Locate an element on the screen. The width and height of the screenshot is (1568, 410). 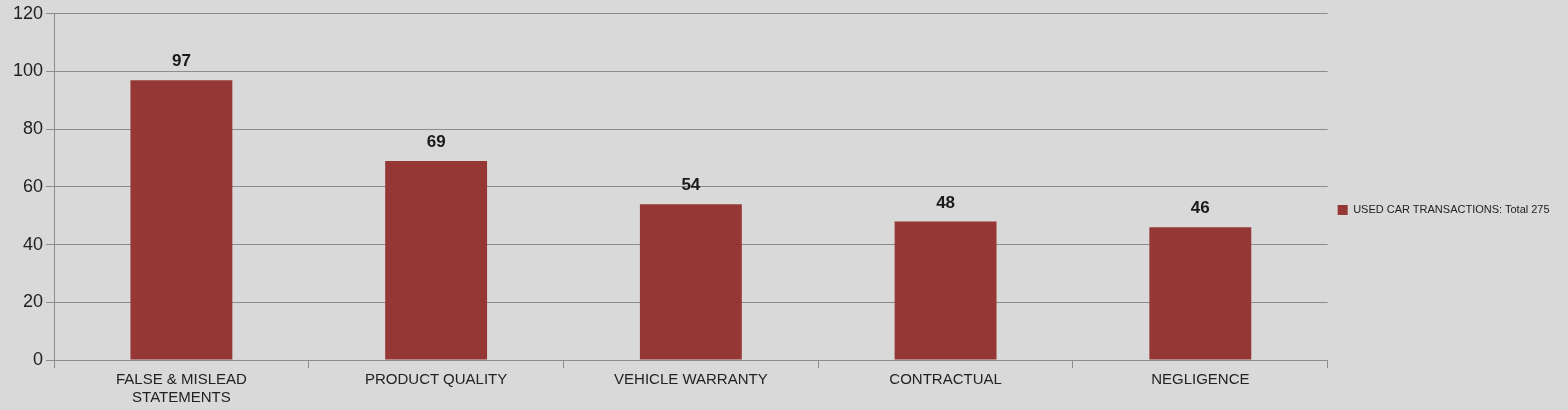
y-tick-label: 40 is located at coordinates (33, 243).